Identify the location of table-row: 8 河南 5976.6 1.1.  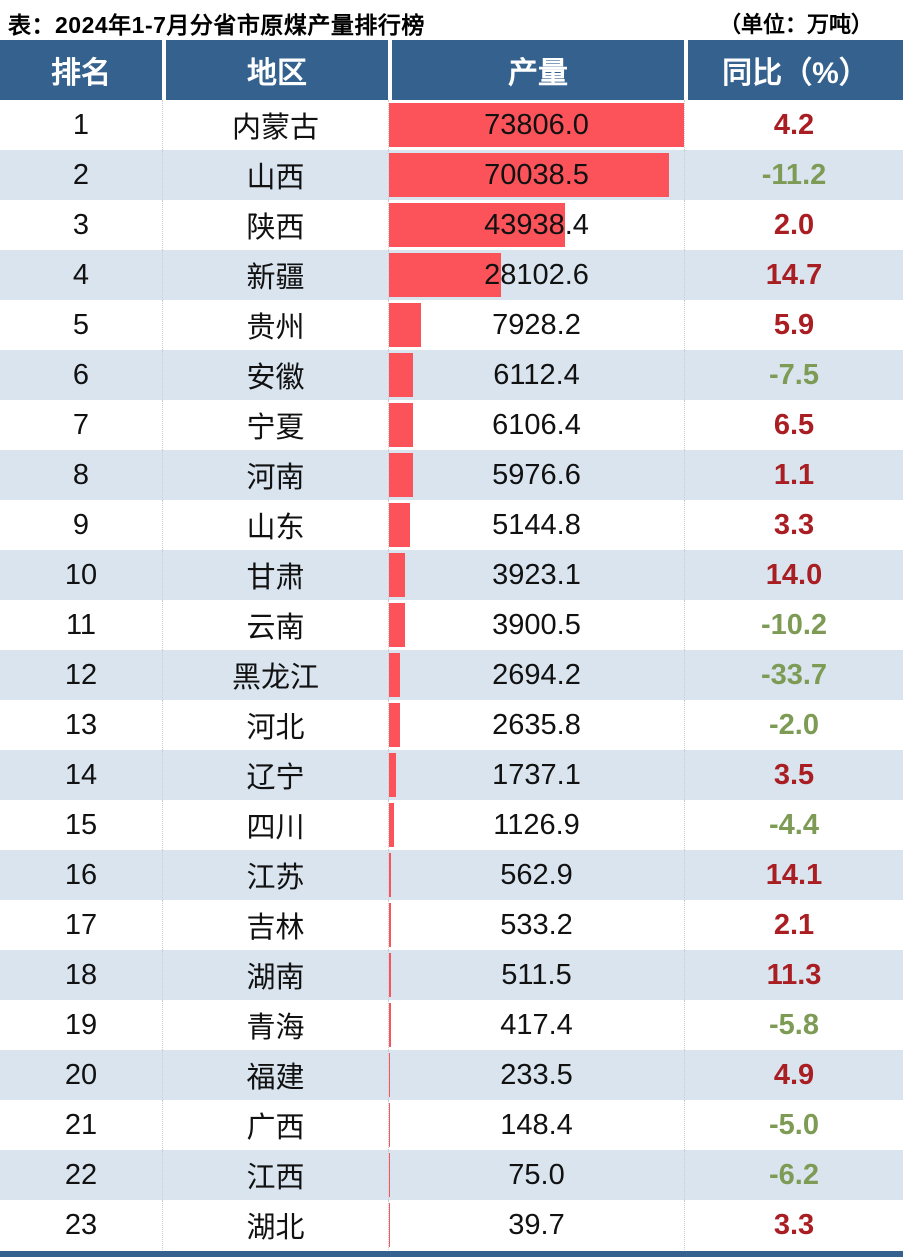
(451, 475).